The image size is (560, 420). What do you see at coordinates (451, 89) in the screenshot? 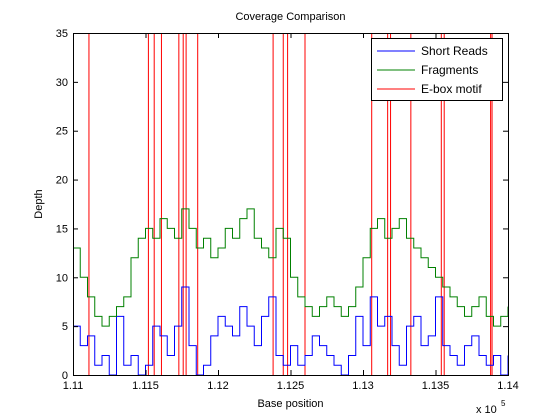
I see `legend-label: E-box motif` at bounding box center [451, 89].